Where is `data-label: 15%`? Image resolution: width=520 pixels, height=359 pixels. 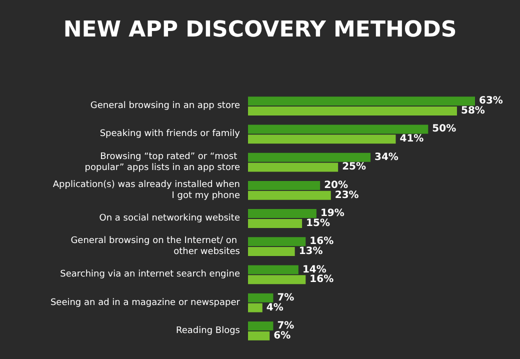 data-label: 15% is located at coordinates (318, 223).